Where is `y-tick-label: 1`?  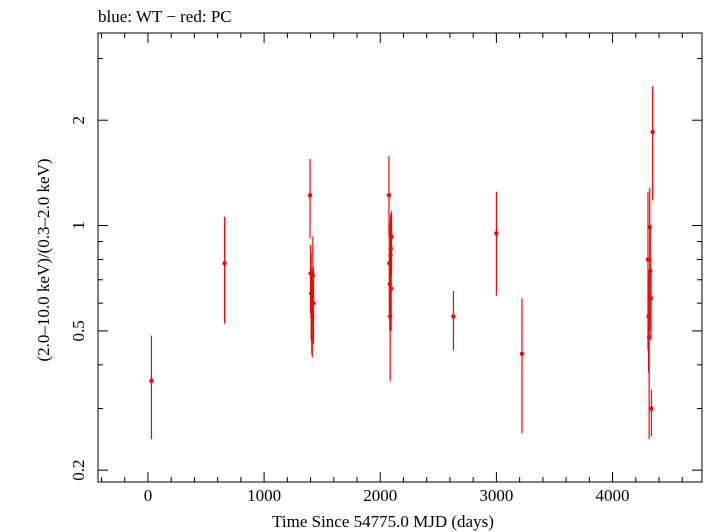
y-tick-label: 1 is located at coordinates (78, 225).